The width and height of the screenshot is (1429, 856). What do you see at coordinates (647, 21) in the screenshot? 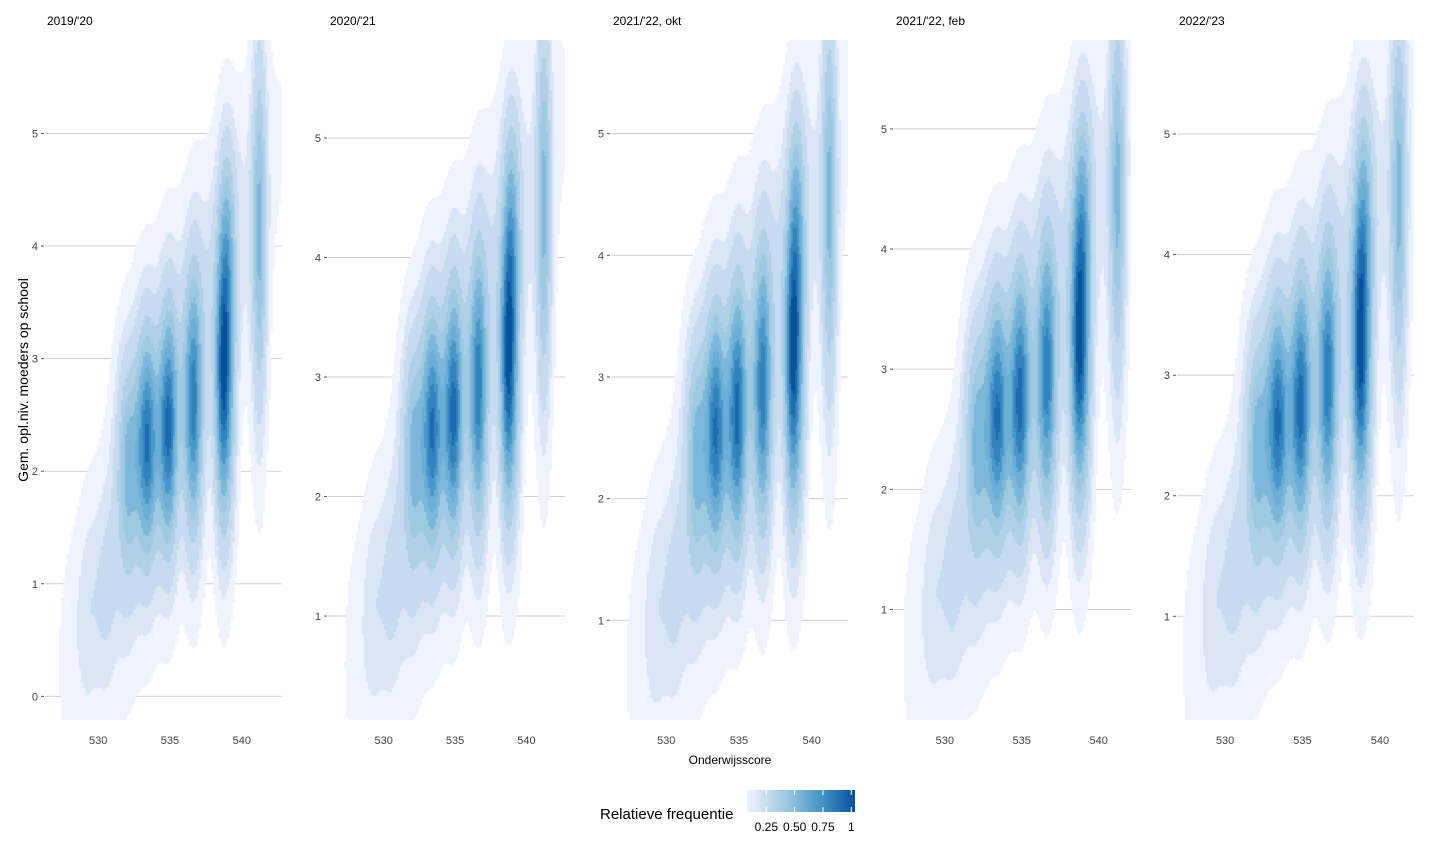
I see `facet-title: 2021/'22, okt` at bounding box center [647, 21].